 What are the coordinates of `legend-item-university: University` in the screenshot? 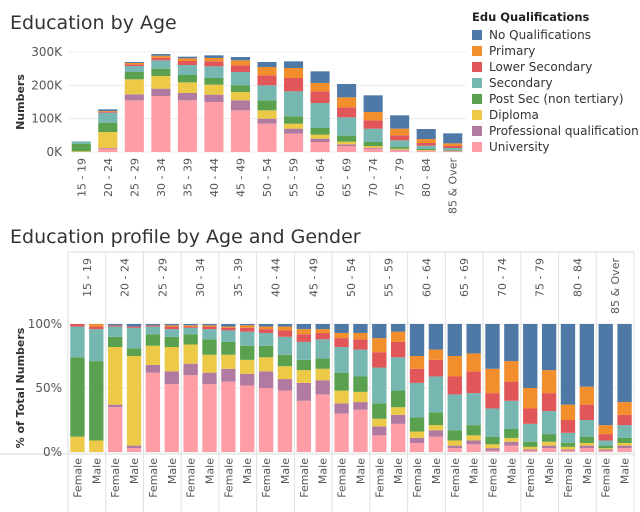 It's located at (556, 147).